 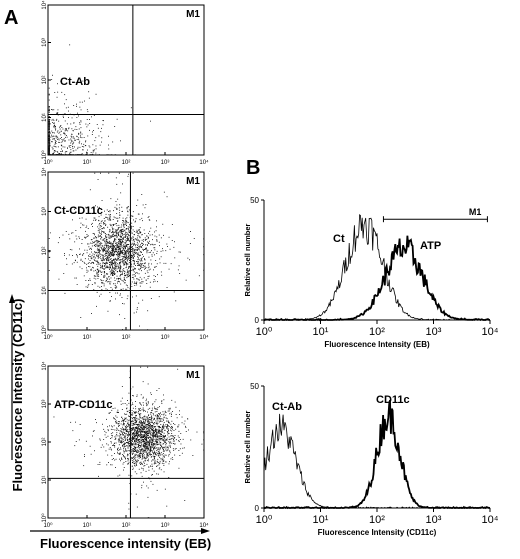 I want to click on x-tick-label: 10³, so click(x=165, y=338).